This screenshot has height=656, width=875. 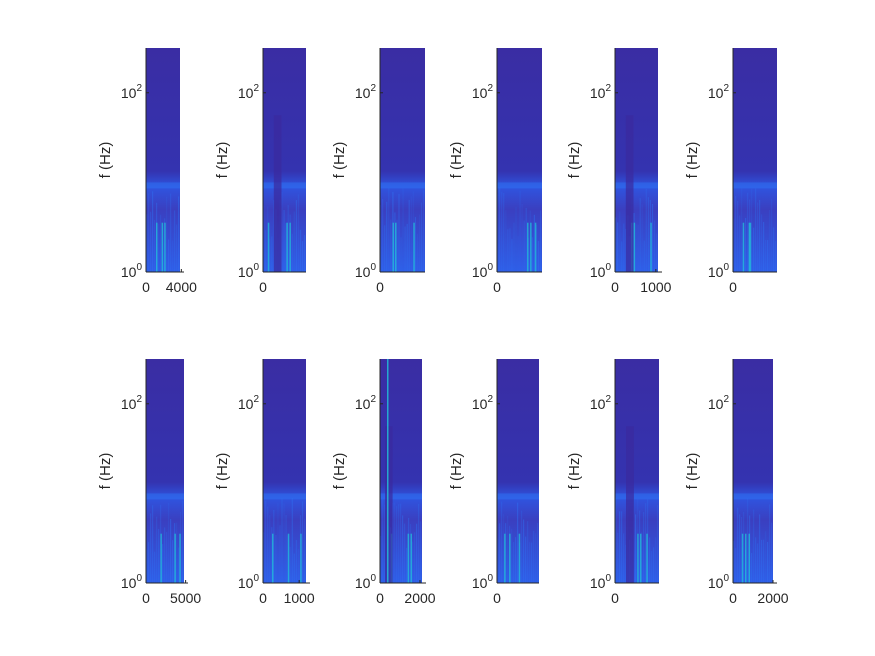 I want to click on panel-12: 100 102 0 2000 f (Hz), so click(x=736, y=482).